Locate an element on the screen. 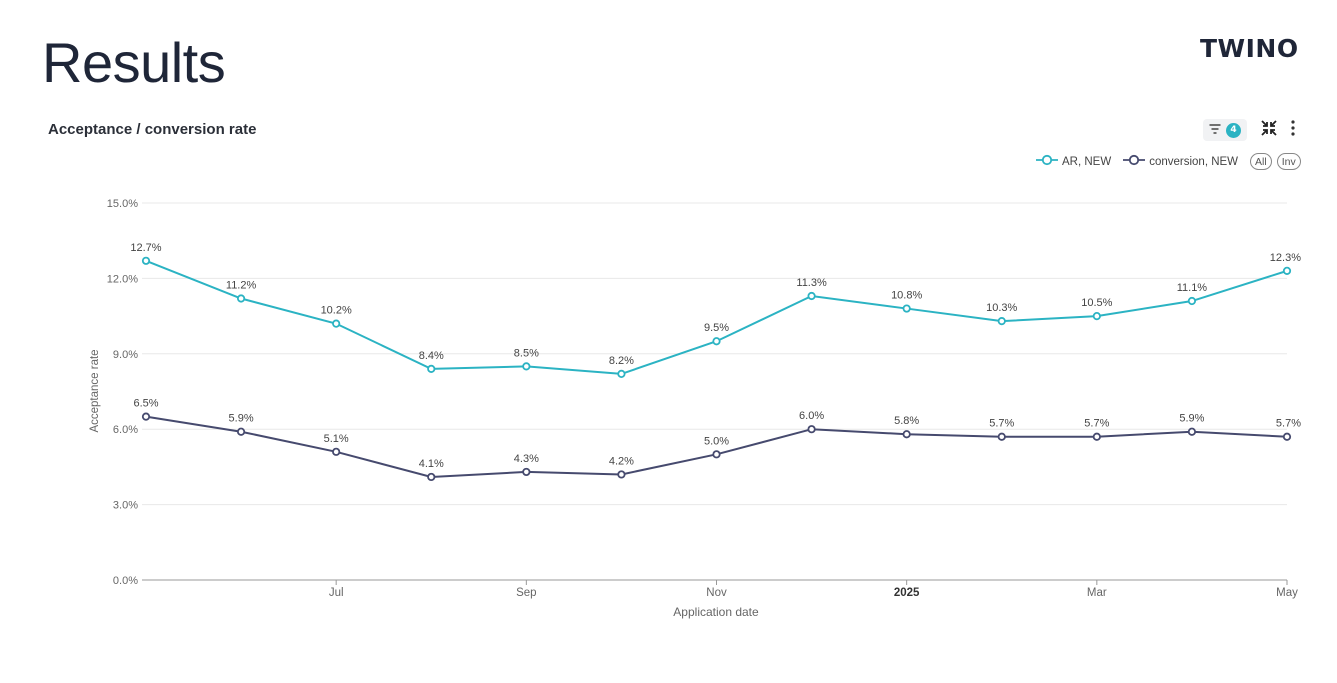  y-tick-label: 12.0% is located at coordinates (122, 279).